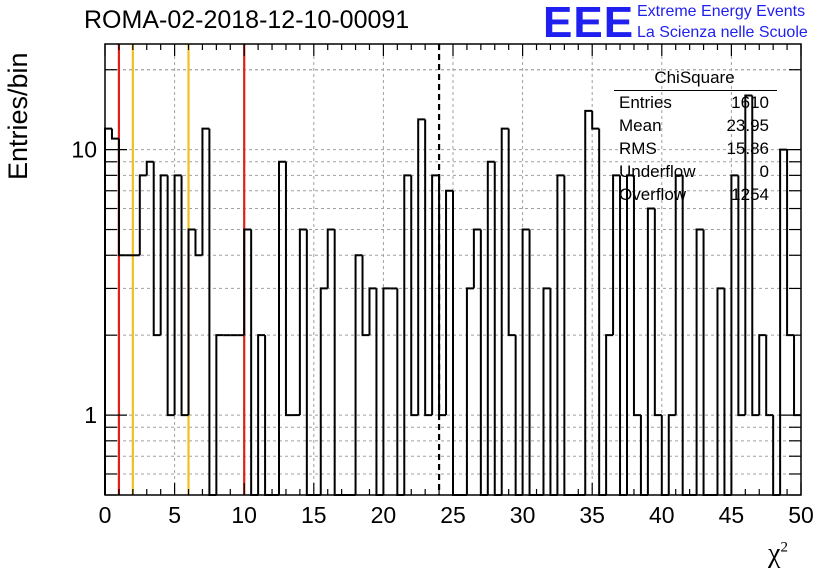 Image resolution: width=836 pixels, height=572 pixels. I want to click on stats-label: Mean, so click(640, 125).